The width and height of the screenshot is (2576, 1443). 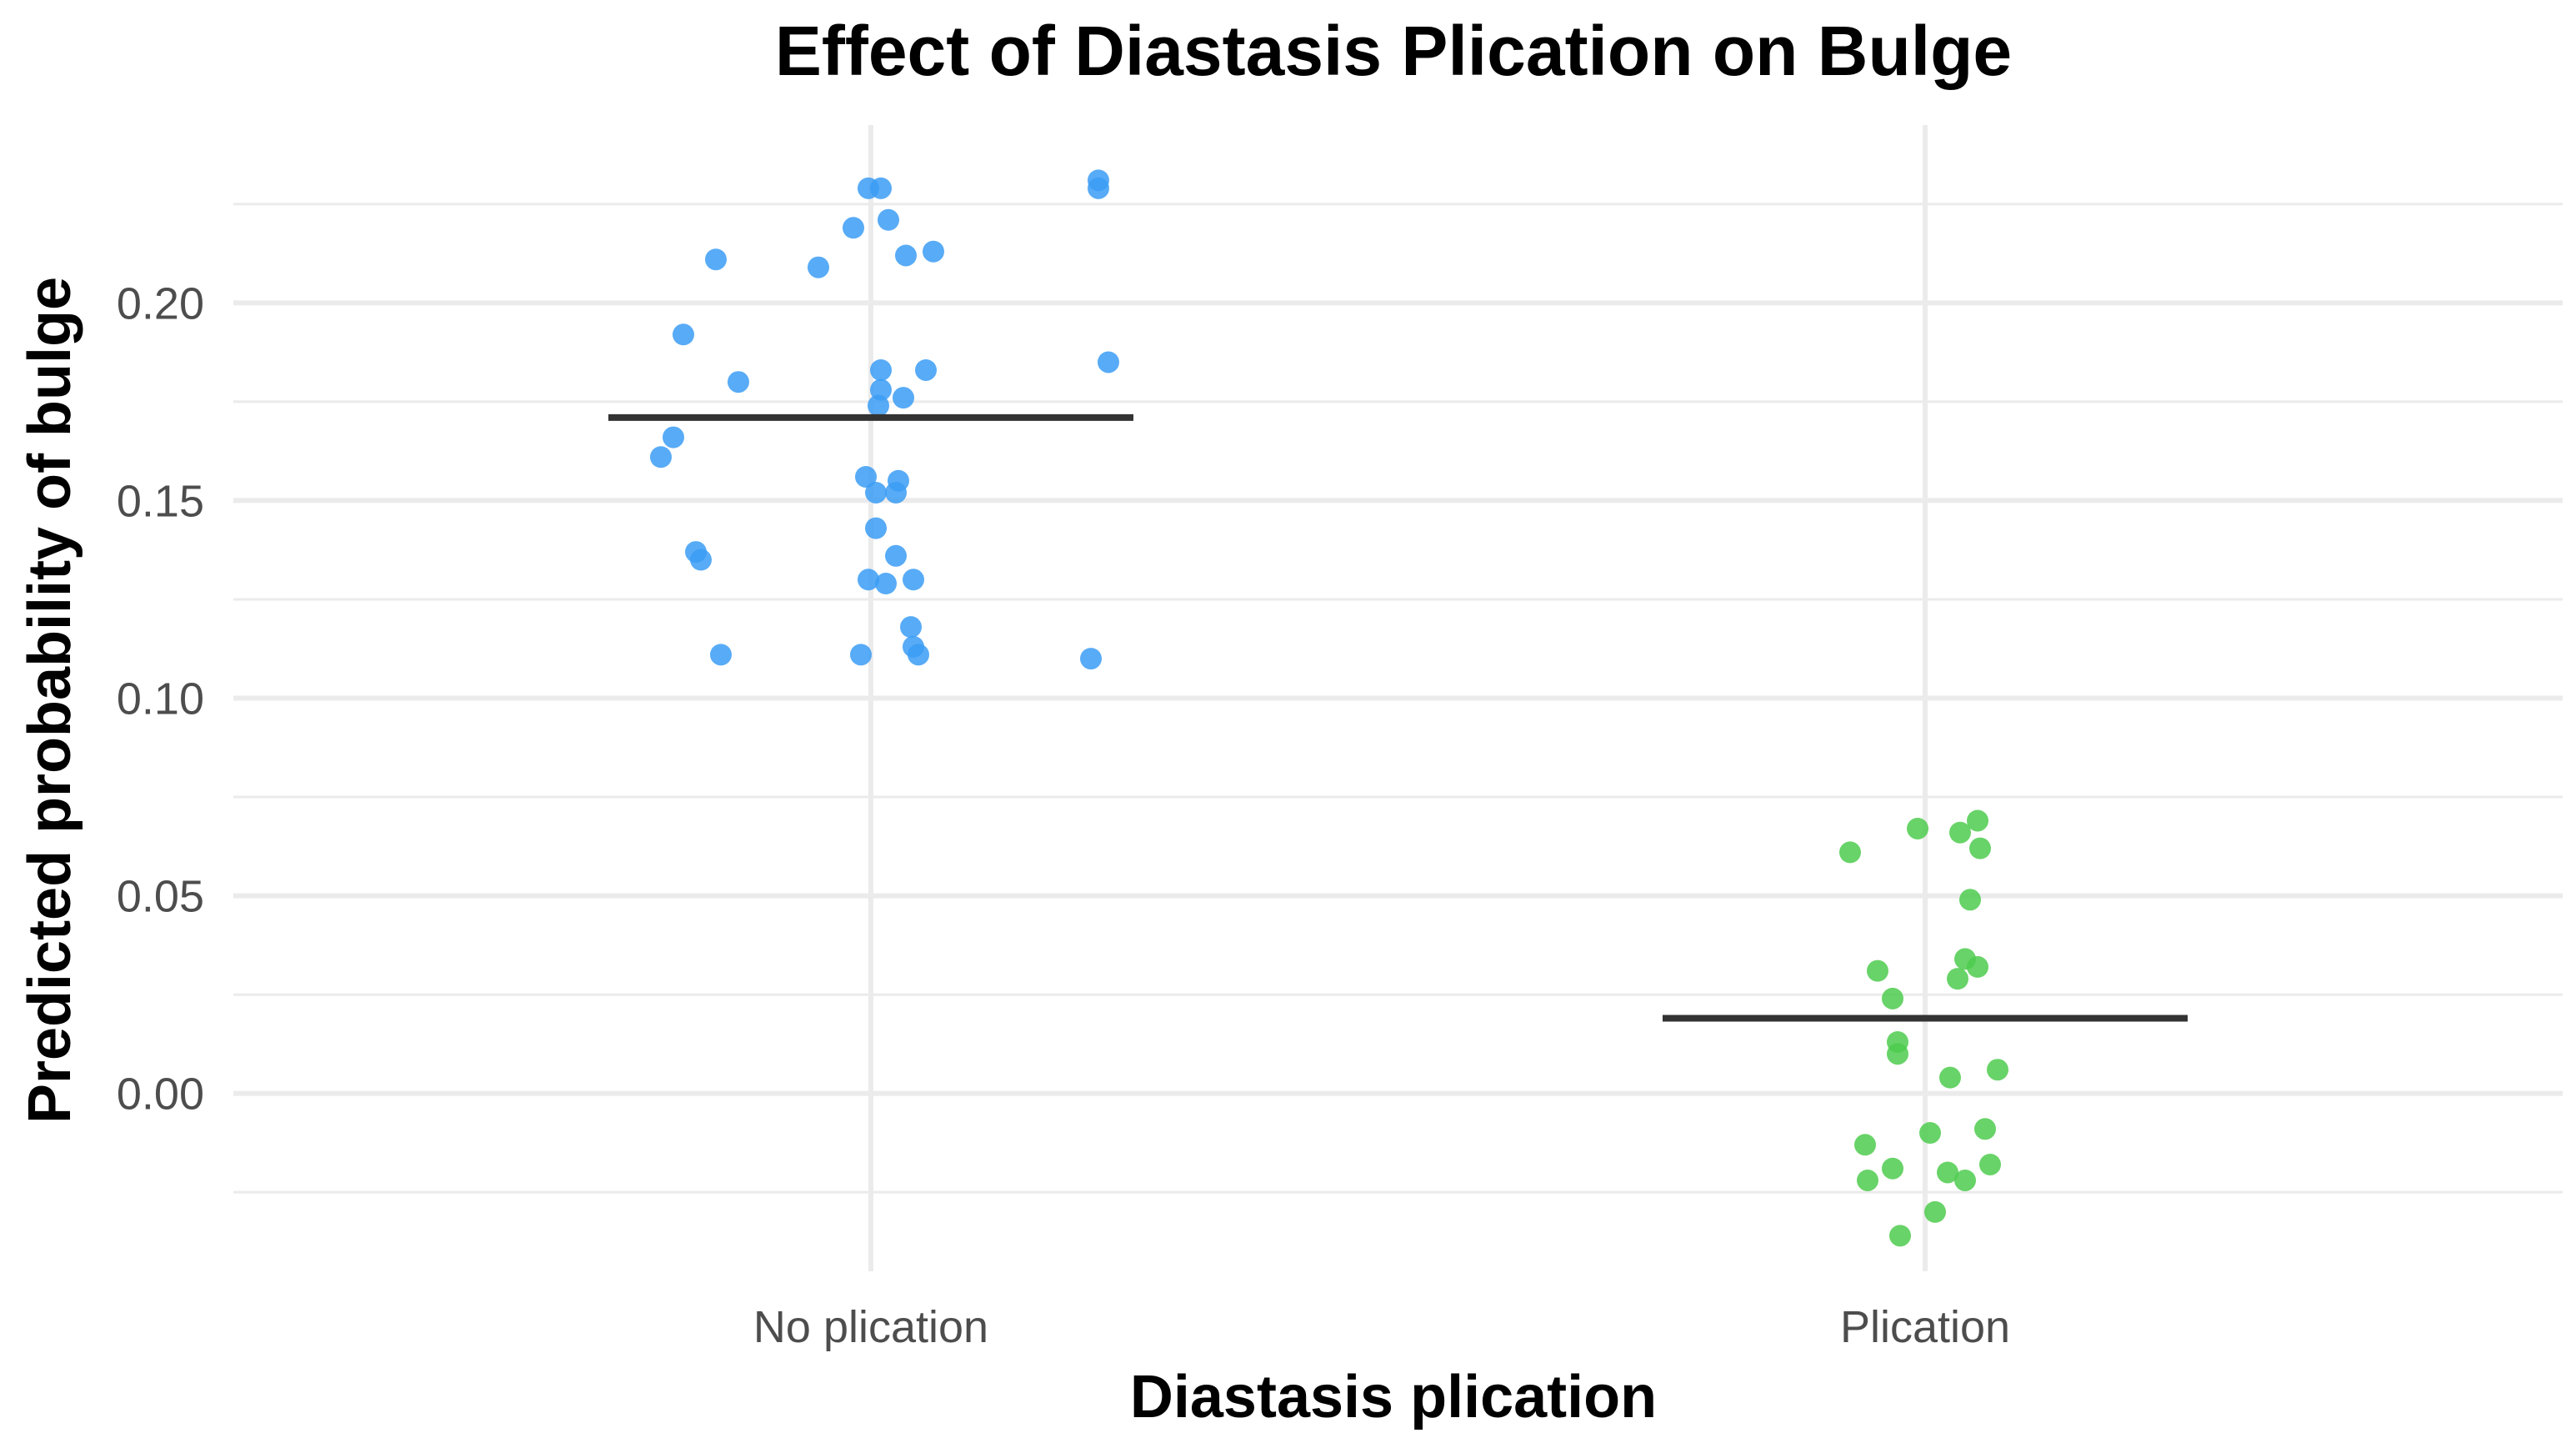 What do you see at coordinates (1925, 1327) in the screenshot?
I see `x-tick-label: Plication` at bounding box center [1925, 1327].